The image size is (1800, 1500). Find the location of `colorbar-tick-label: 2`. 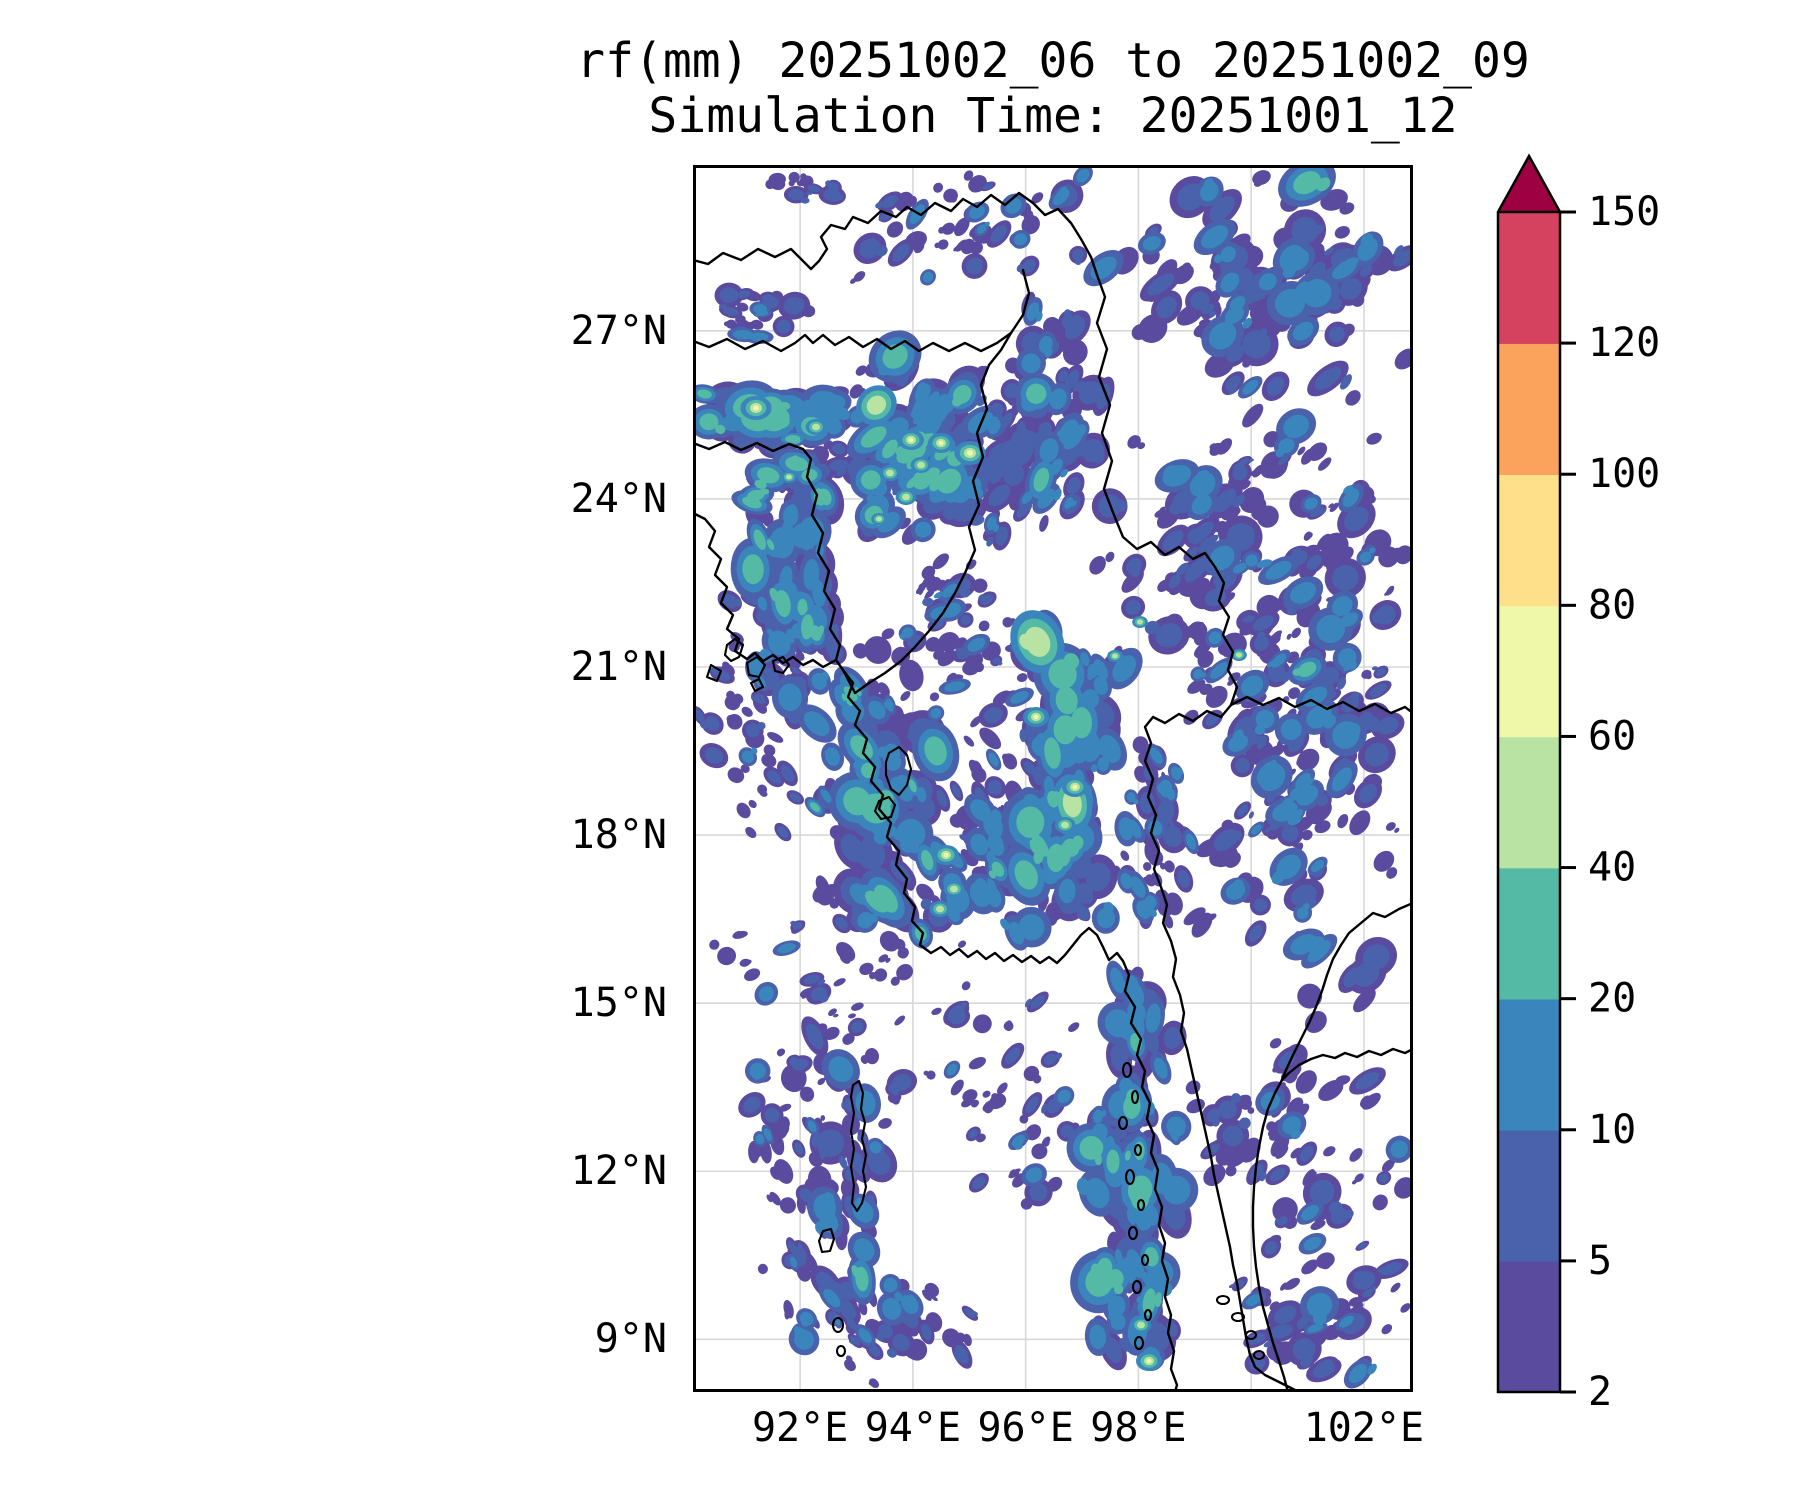

colorbar-tick-label: 2 is located at coordinates (1600, 1392).